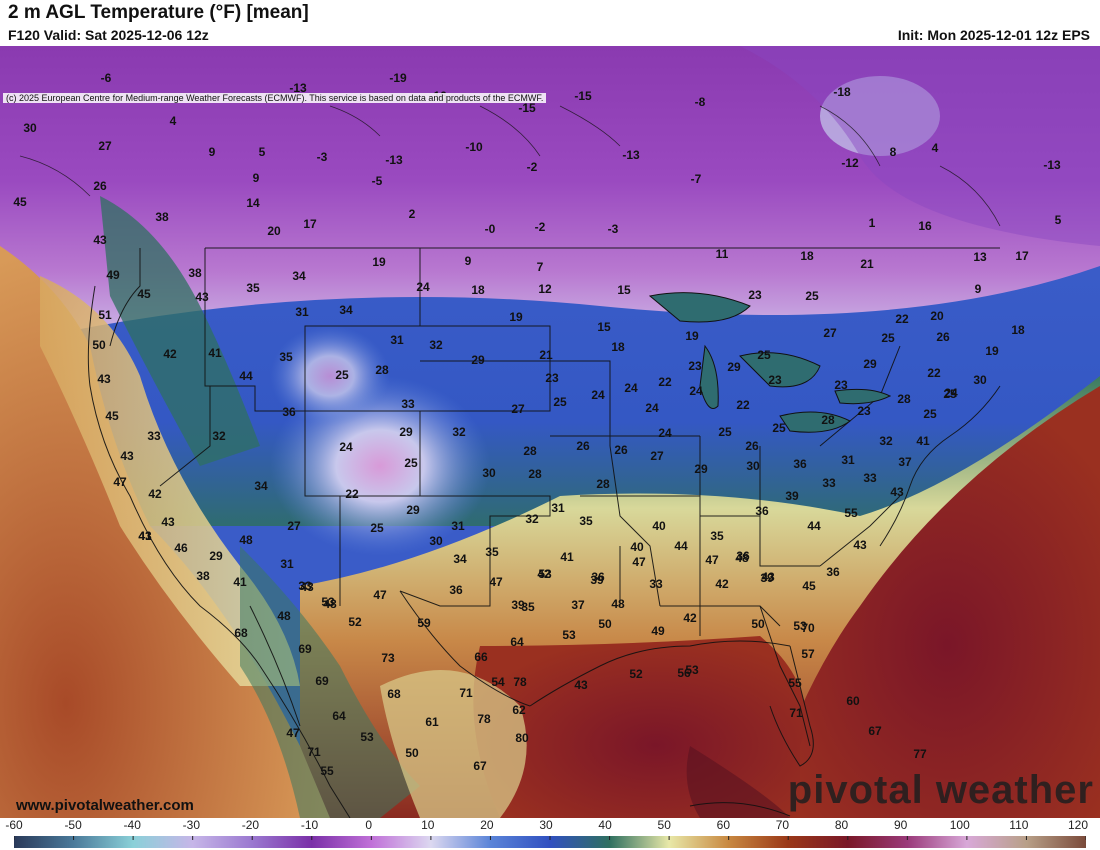 This screenshot has width=1100, height=850. Describe the element at coordinates (880, 116) in the screenshot. I see `hudson-bay-lighter` at that location.